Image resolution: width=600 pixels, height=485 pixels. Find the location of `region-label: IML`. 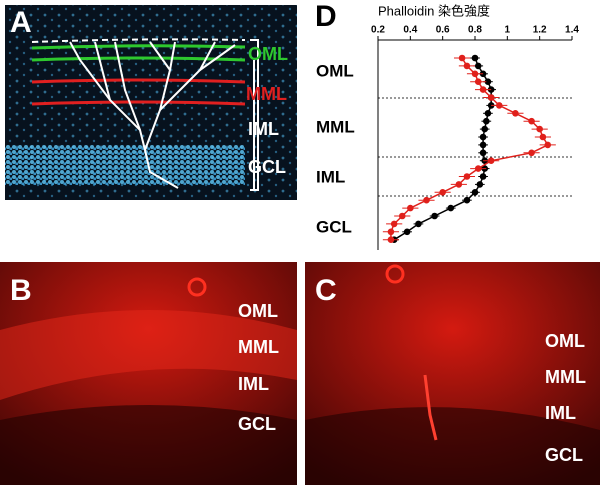

region-label: IML is located at coordinates (330, 176).